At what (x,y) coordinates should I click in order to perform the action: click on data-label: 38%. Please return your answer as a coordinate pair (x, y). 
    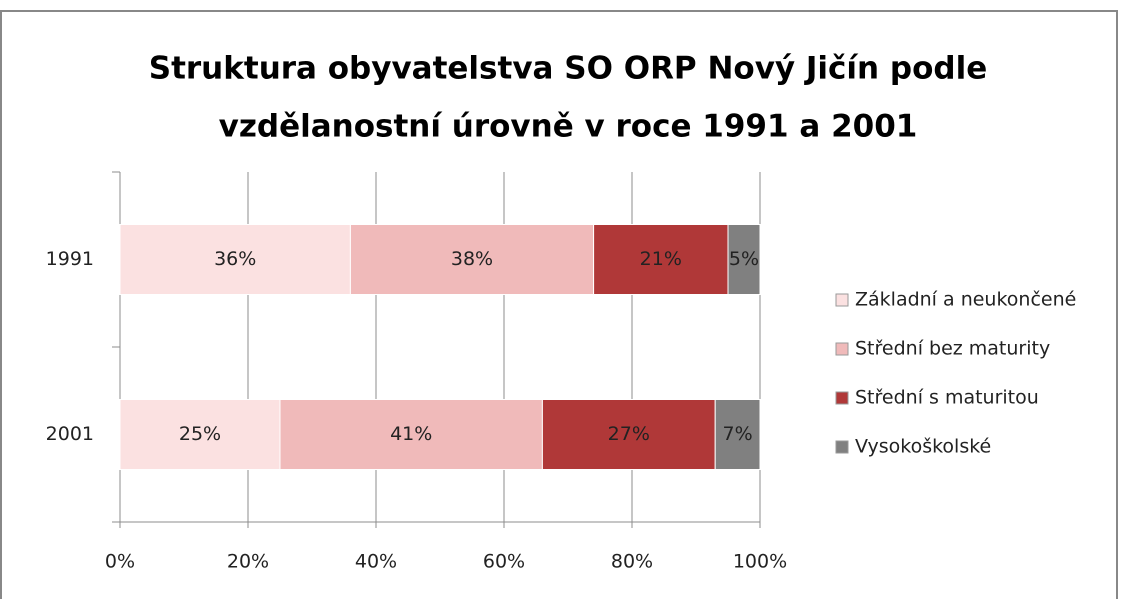
    Looking at the image, I should click on (472, 259).